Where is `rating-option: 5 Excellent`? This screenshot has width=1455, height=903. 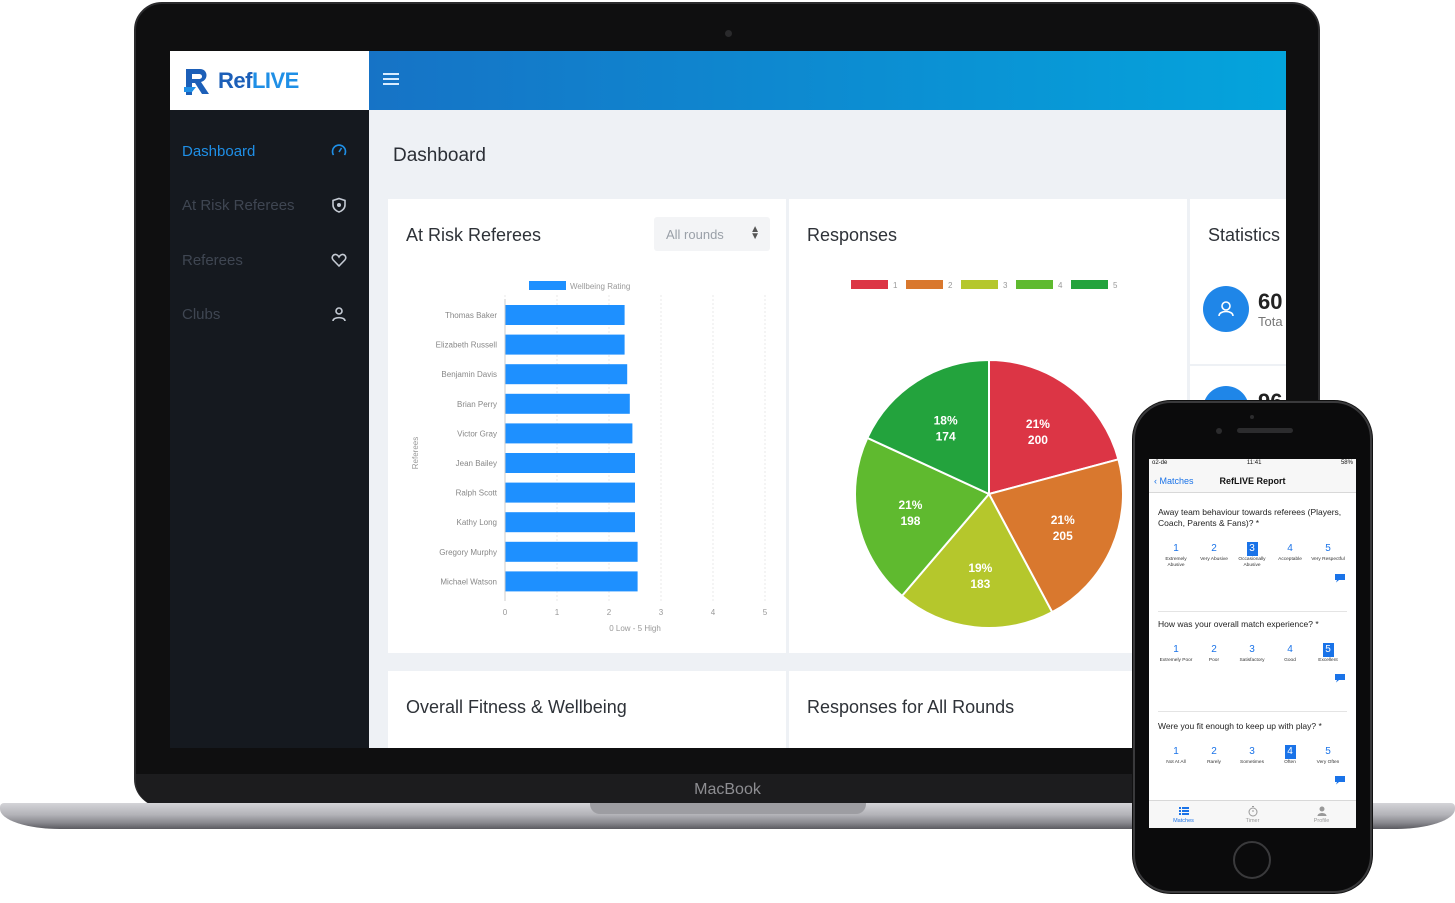 rating-option: 5 Excellent is located at coordinates (1328, 651).